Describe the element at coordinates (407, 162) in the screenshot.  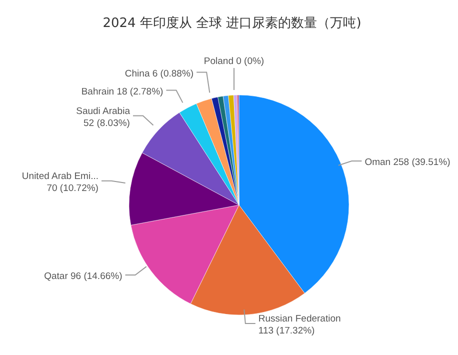
I see `slice-label: Oman 258 (39.51%)` at that location.